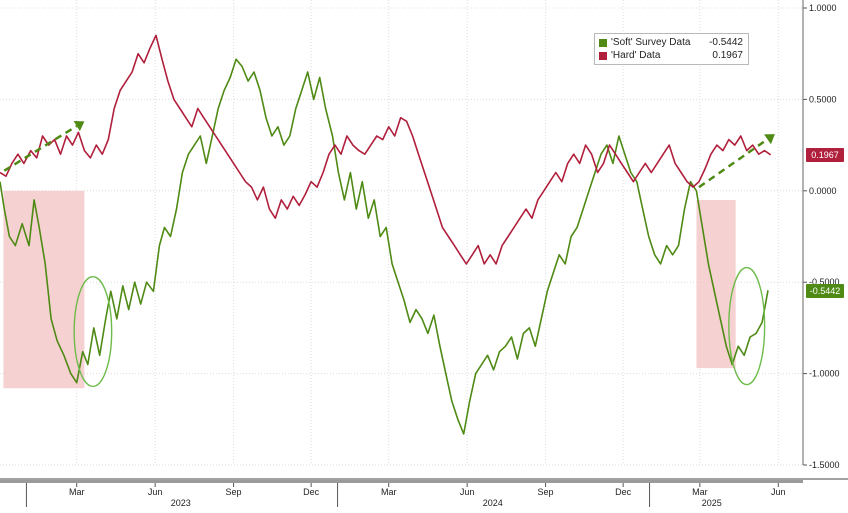 Image resolution: width=848 pixels, height=513 pixels. Describe the element at coordinates (824, 465) in the screenshot. I see `y-tick-label: -1.5000` at that location.